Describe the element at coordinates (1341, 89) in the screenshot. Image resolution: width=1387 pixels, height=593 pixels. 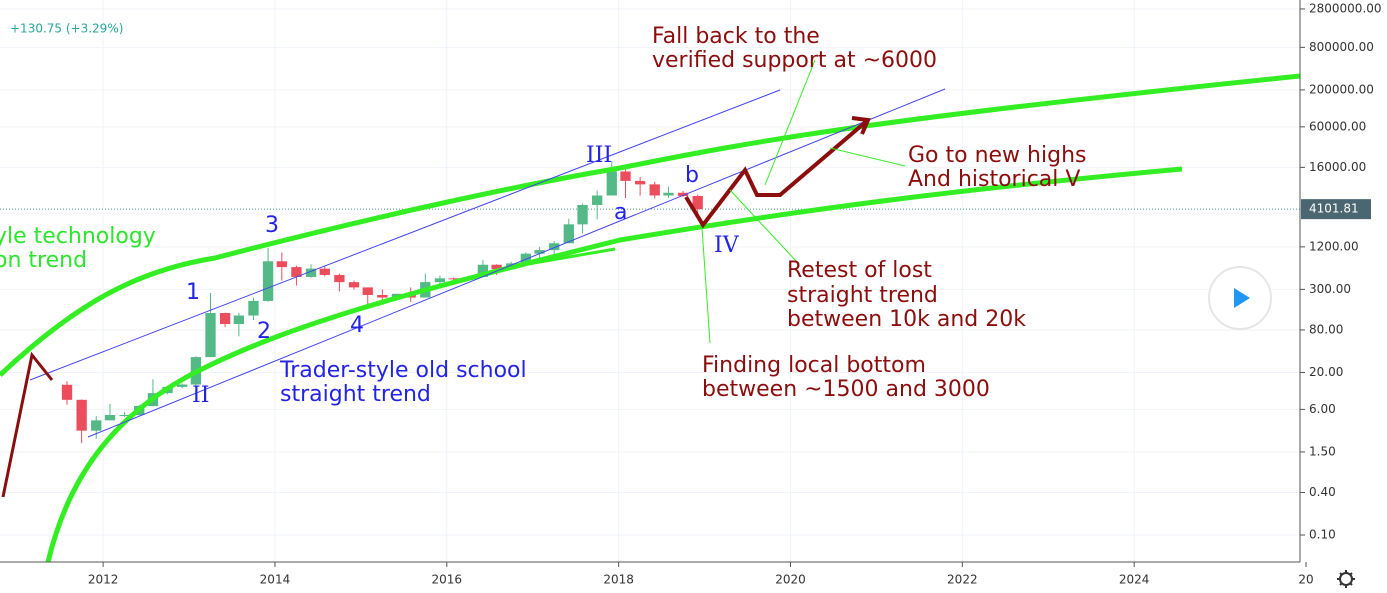
I see `y-tick-label: 200000.00` at that location.